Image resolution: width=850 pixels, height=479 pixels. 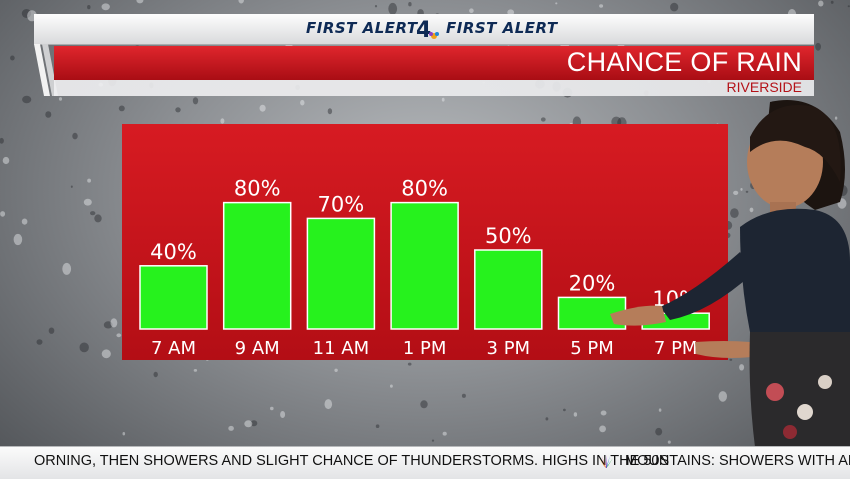 I want to click on first-alert-right-label: FIRST ALERT, so click(x=502, y=28).